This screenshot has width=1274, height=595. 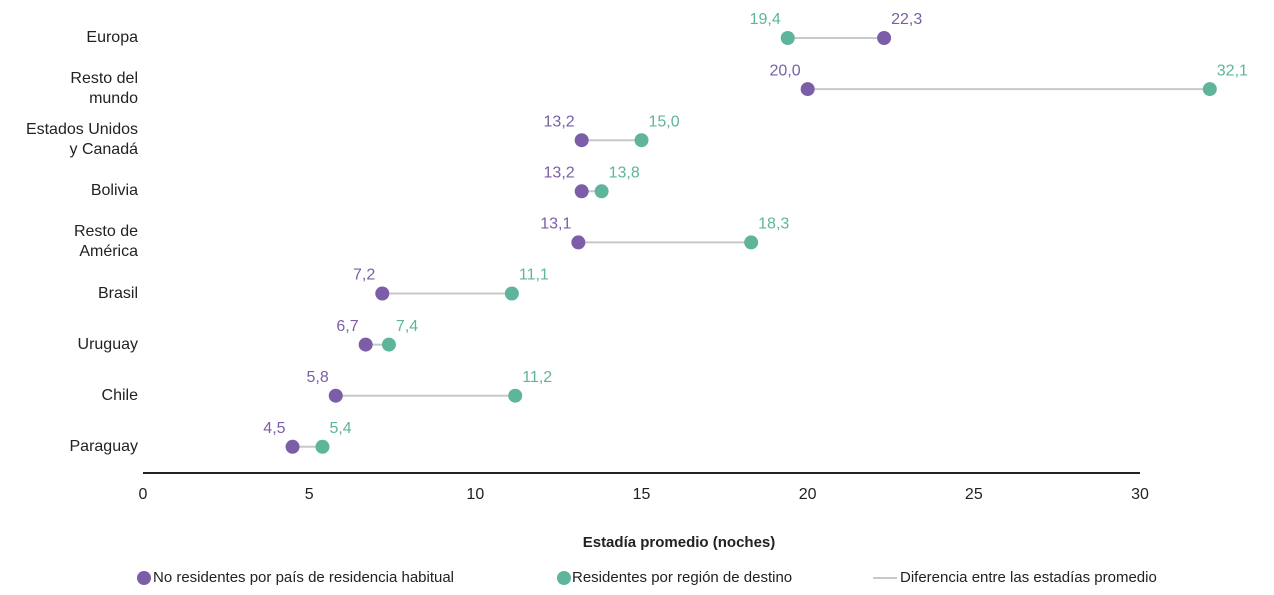 What do you see at coordinates (679, 542) in the screenshot?
I see `x-axis-label: Estadía promedio (noches)` at bounding box center [679, 542].